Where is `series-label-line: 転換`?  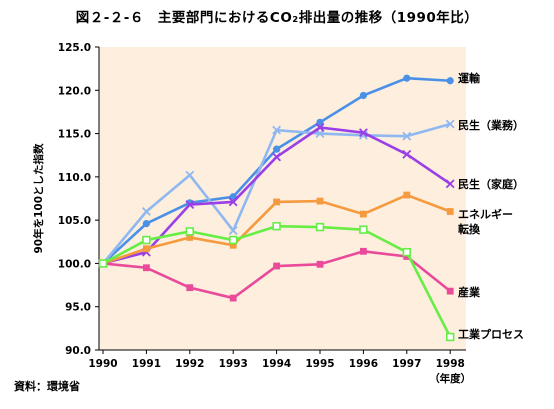
series-label-line: 転換 is located at coordinates (469, 229).